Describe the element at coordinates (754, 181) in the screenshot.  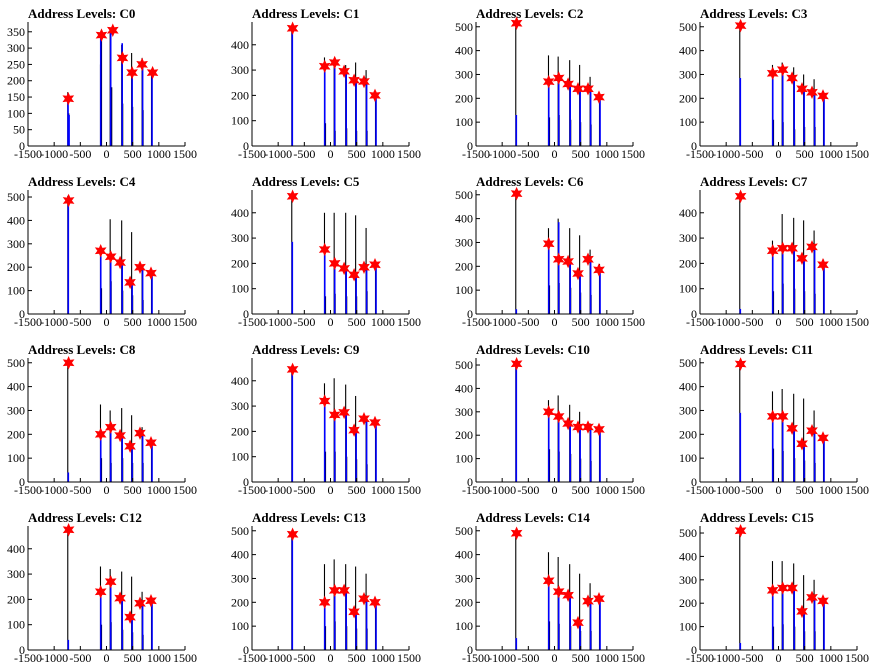
I see `subplot-title: Address Levels: C7` at that location.